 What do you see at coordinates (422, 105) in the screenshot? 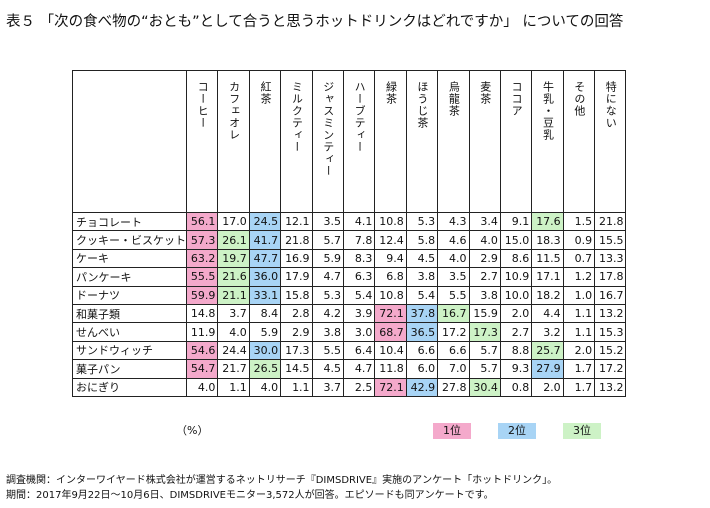
I see `column-header-label: ほうじ茶` at bounding box center [422, 105].